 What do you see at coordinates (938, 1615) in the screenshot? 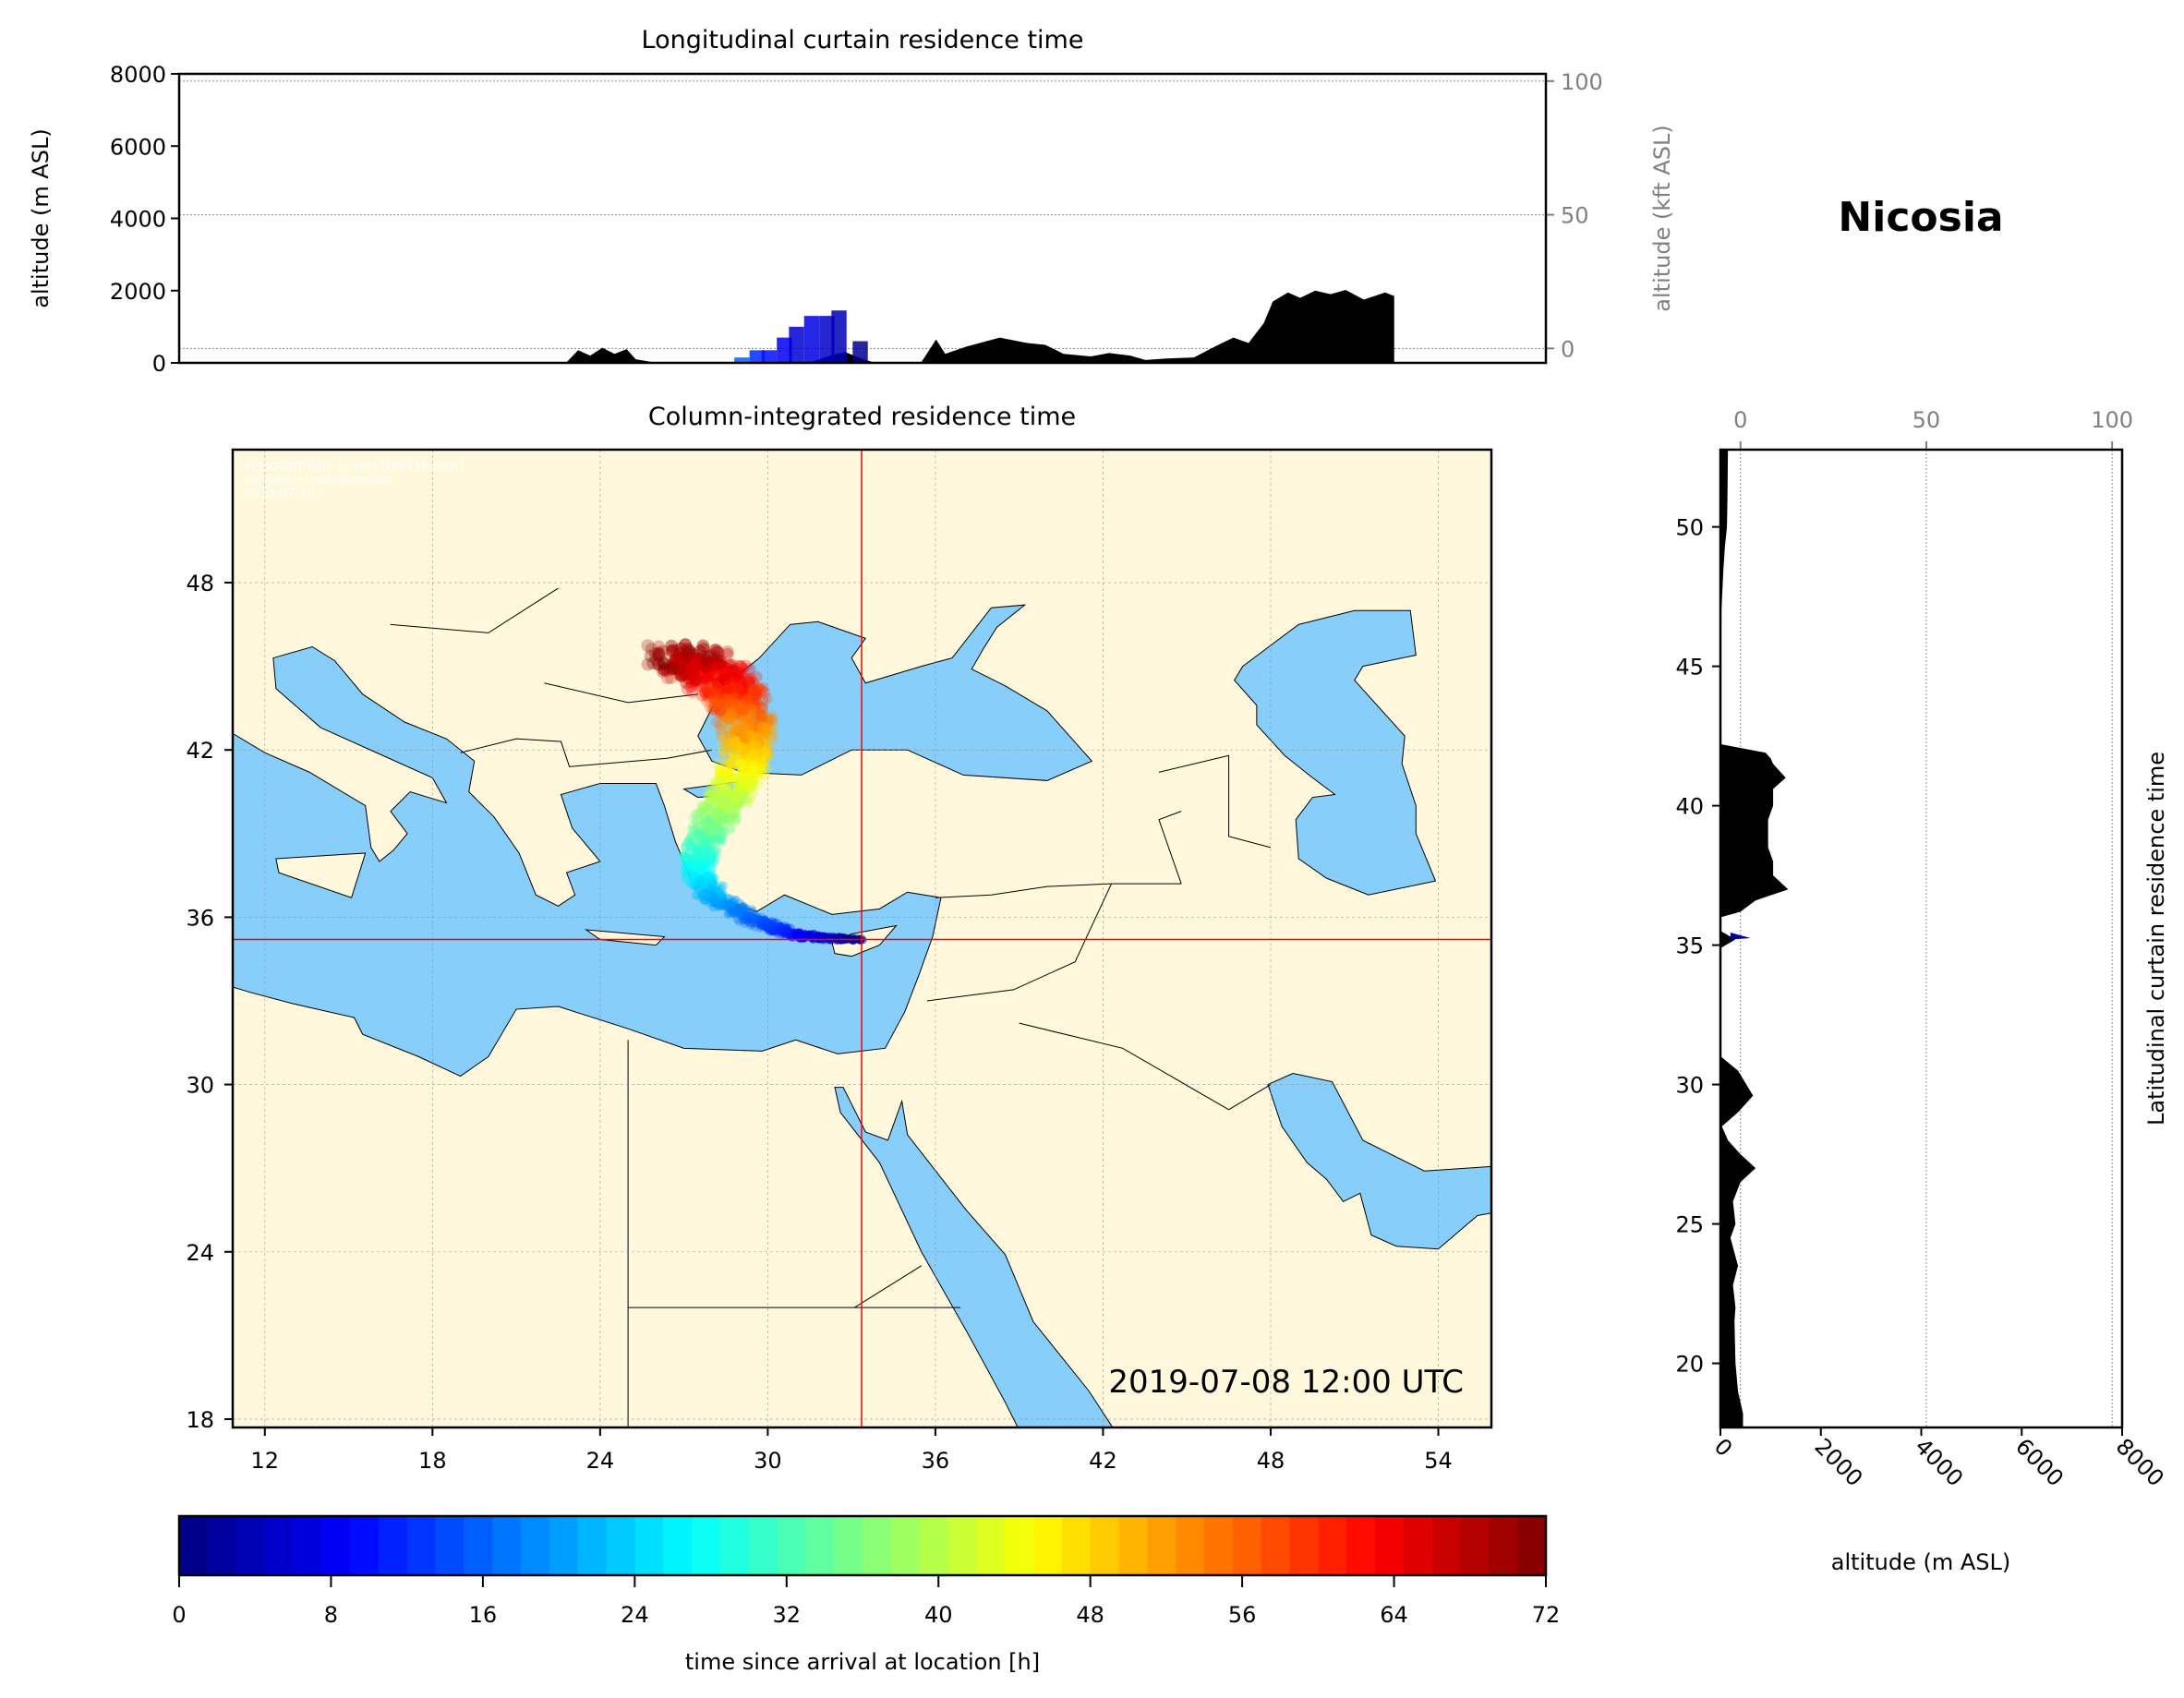
I see `colorbar-tick-label: 40` at bounding box center [938, 1615].